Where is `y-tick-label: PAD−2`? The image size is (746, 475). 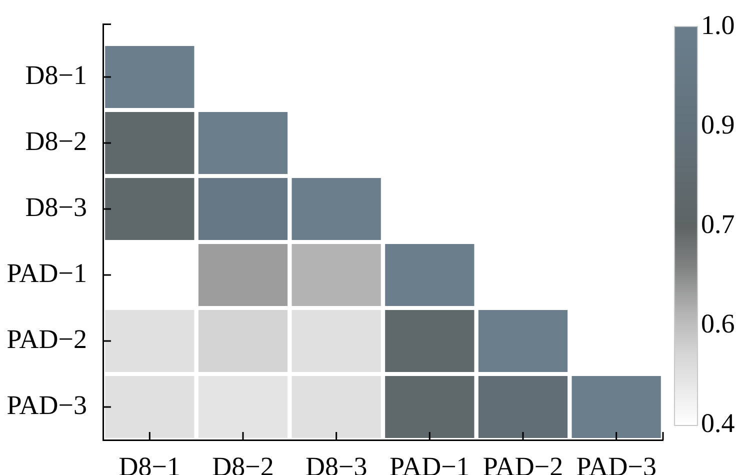 y-tick-label: PAD−2 is located at coordinates (46, 339).